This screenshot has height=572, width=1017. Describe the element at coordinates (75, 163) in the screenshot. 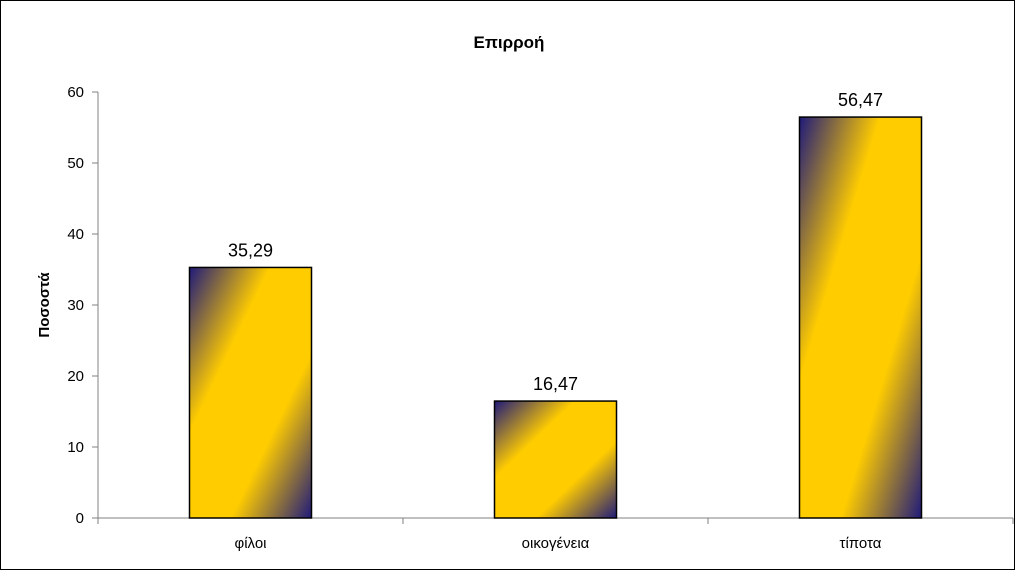

I see `y-tick-label: 50` at that location.